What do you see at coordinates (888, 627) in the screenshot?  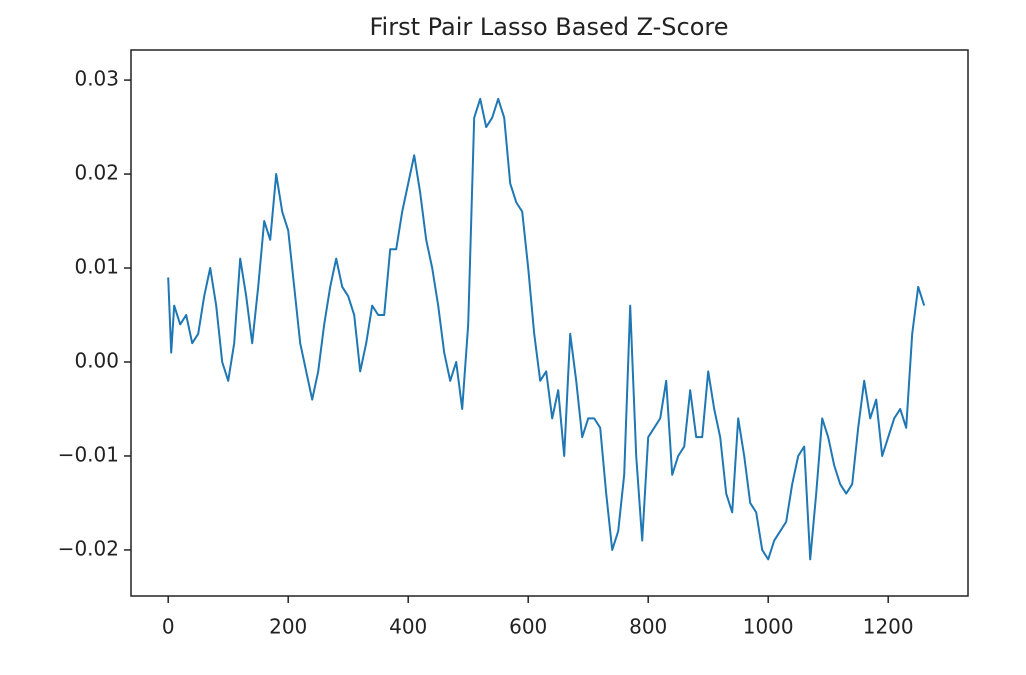 I see `x-tick-label: 1200` at bounding box center [888, 627].